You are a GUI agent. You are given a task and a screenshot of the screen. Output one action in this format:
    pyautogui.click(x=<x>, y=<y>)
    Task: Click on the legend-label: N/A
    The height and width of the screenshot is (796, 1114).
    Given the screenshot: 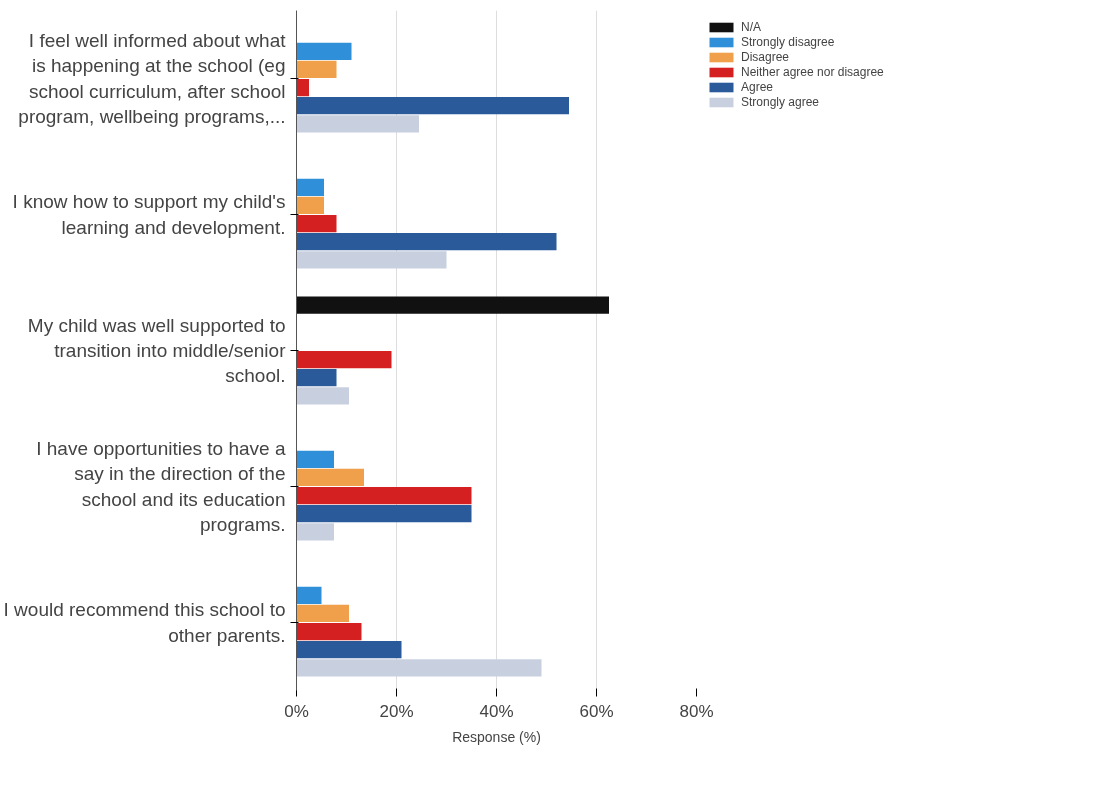 What is the action you would take?
    pyautogui.click(x=751, y=27)
    